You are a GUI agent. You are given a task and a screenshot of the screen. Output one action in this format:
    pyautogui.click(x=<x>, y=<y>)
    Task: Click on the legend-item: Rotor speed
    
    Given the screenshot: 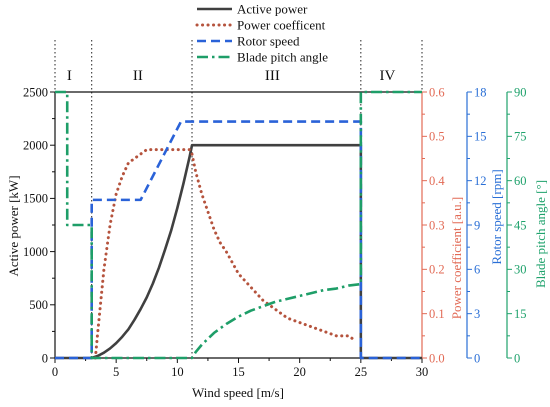 What is the action you would take?
    pyautogui.click(x=248, y=41)
    